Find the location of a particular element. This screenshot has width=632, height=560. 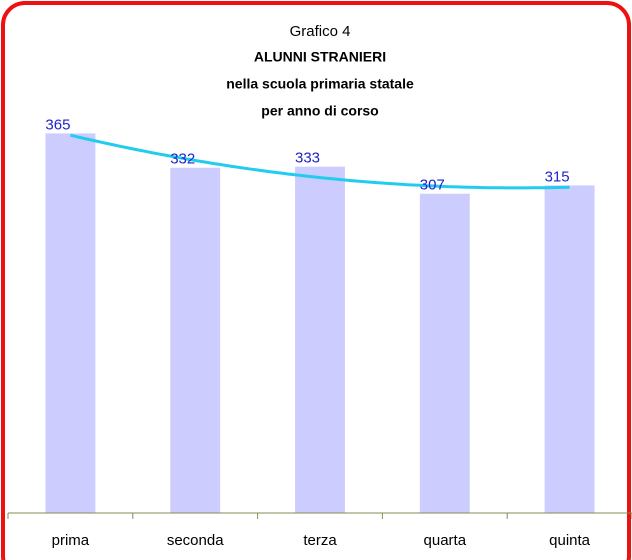

chart-subtitle: ALUNNI STRANIERI is located at coordinates (320, 57).